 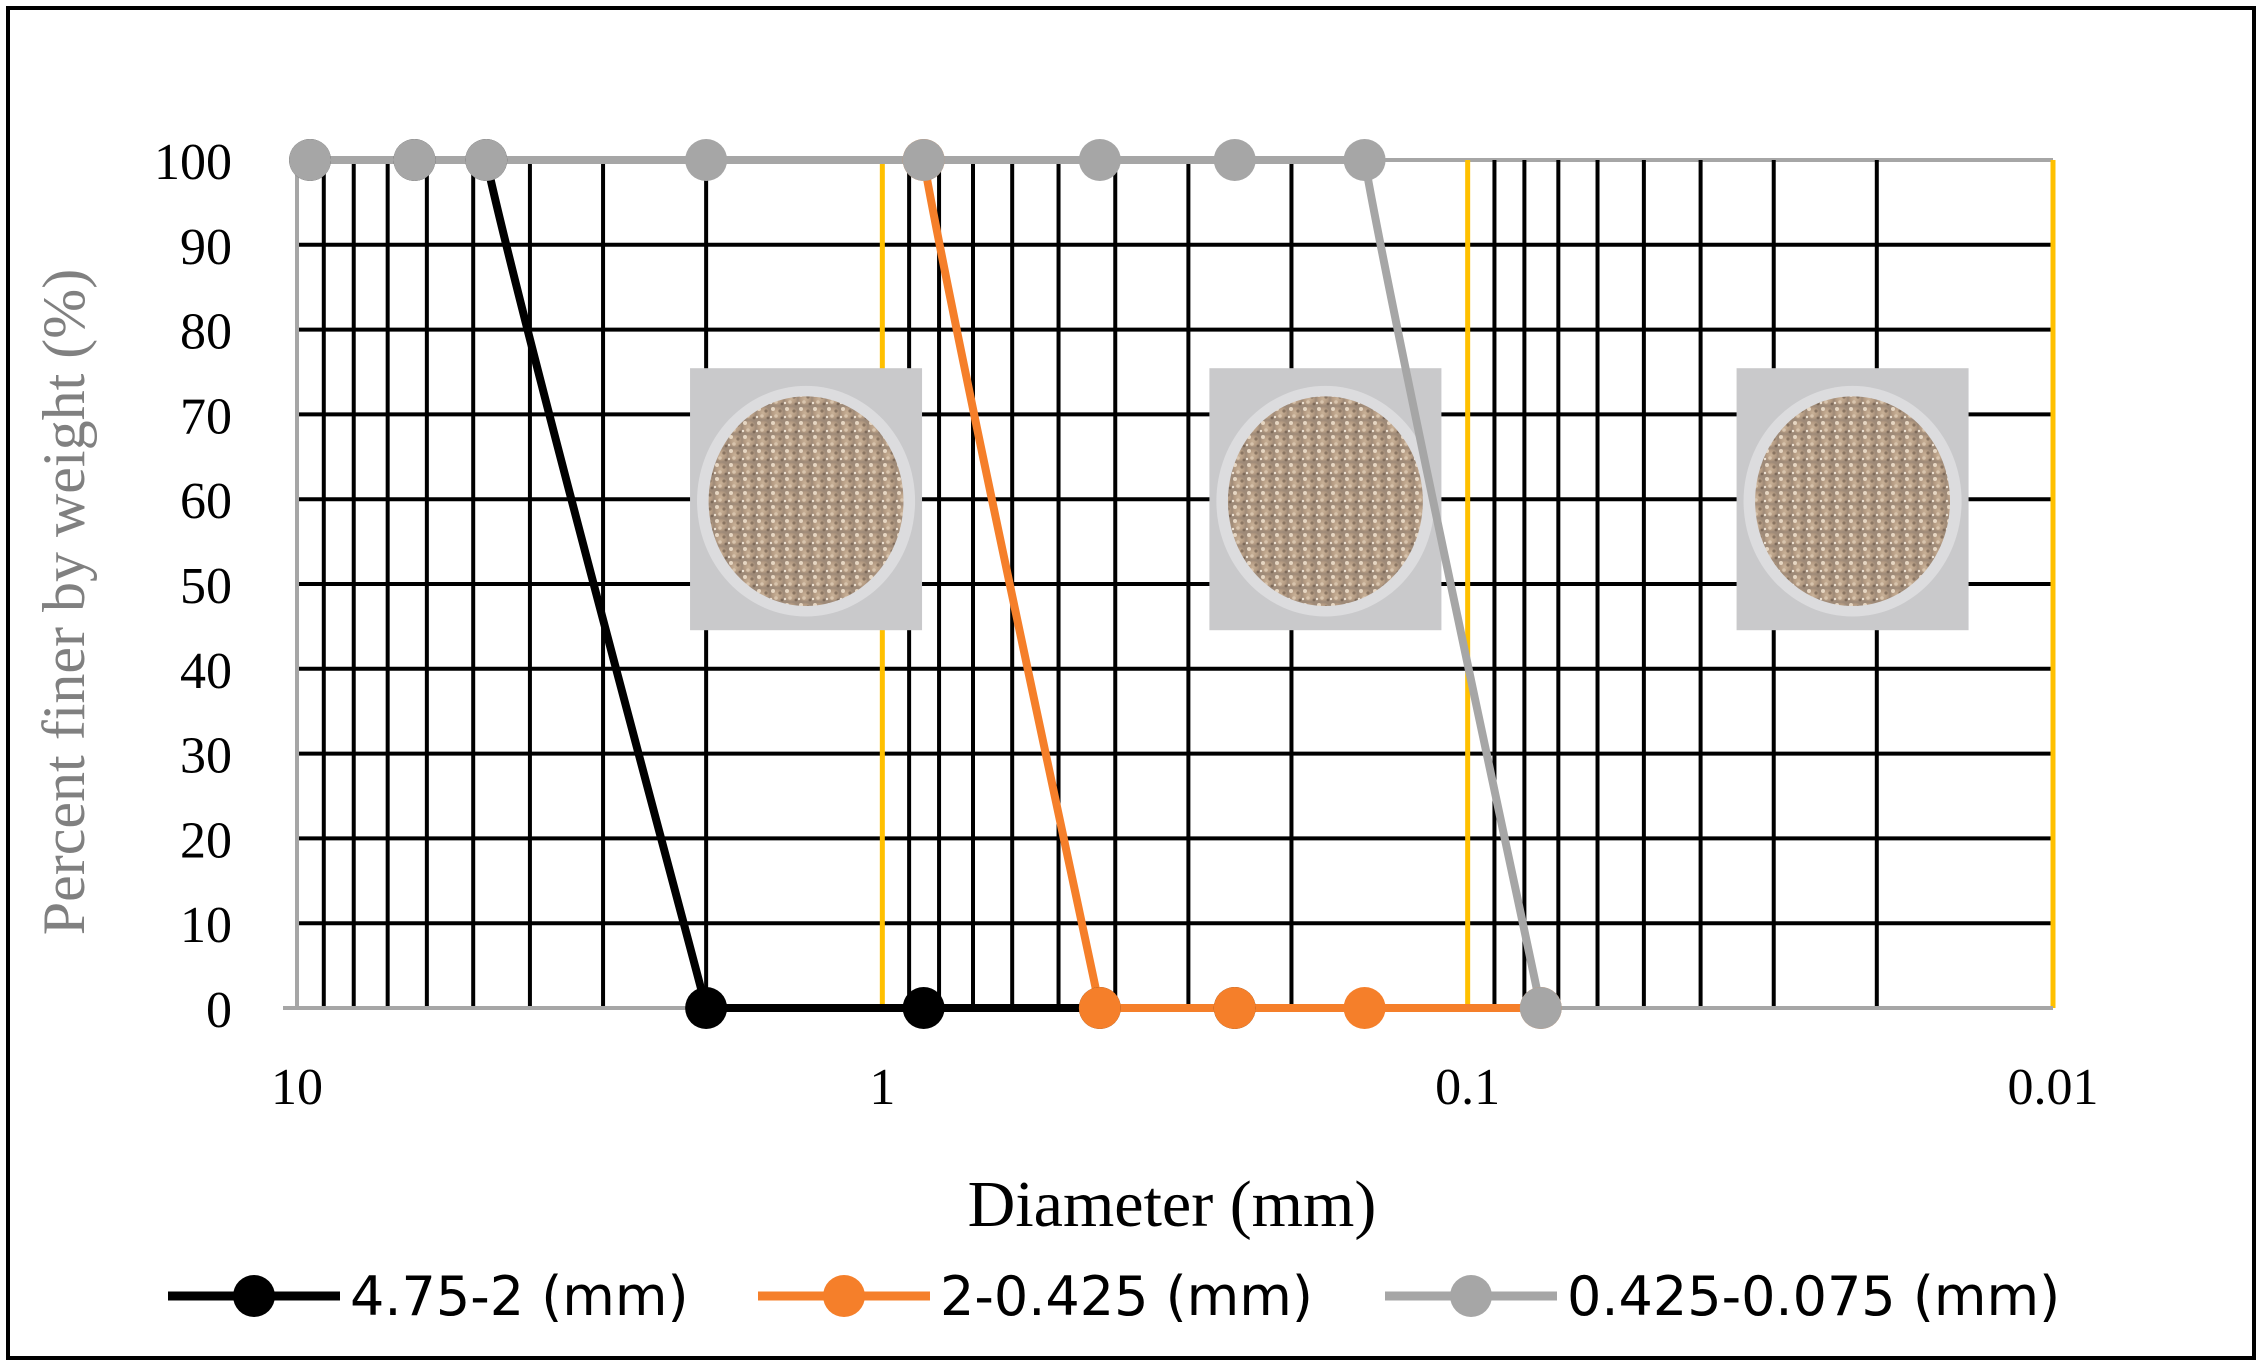 I want to click on y-tick-label: 80, so click(x=206, y=332).